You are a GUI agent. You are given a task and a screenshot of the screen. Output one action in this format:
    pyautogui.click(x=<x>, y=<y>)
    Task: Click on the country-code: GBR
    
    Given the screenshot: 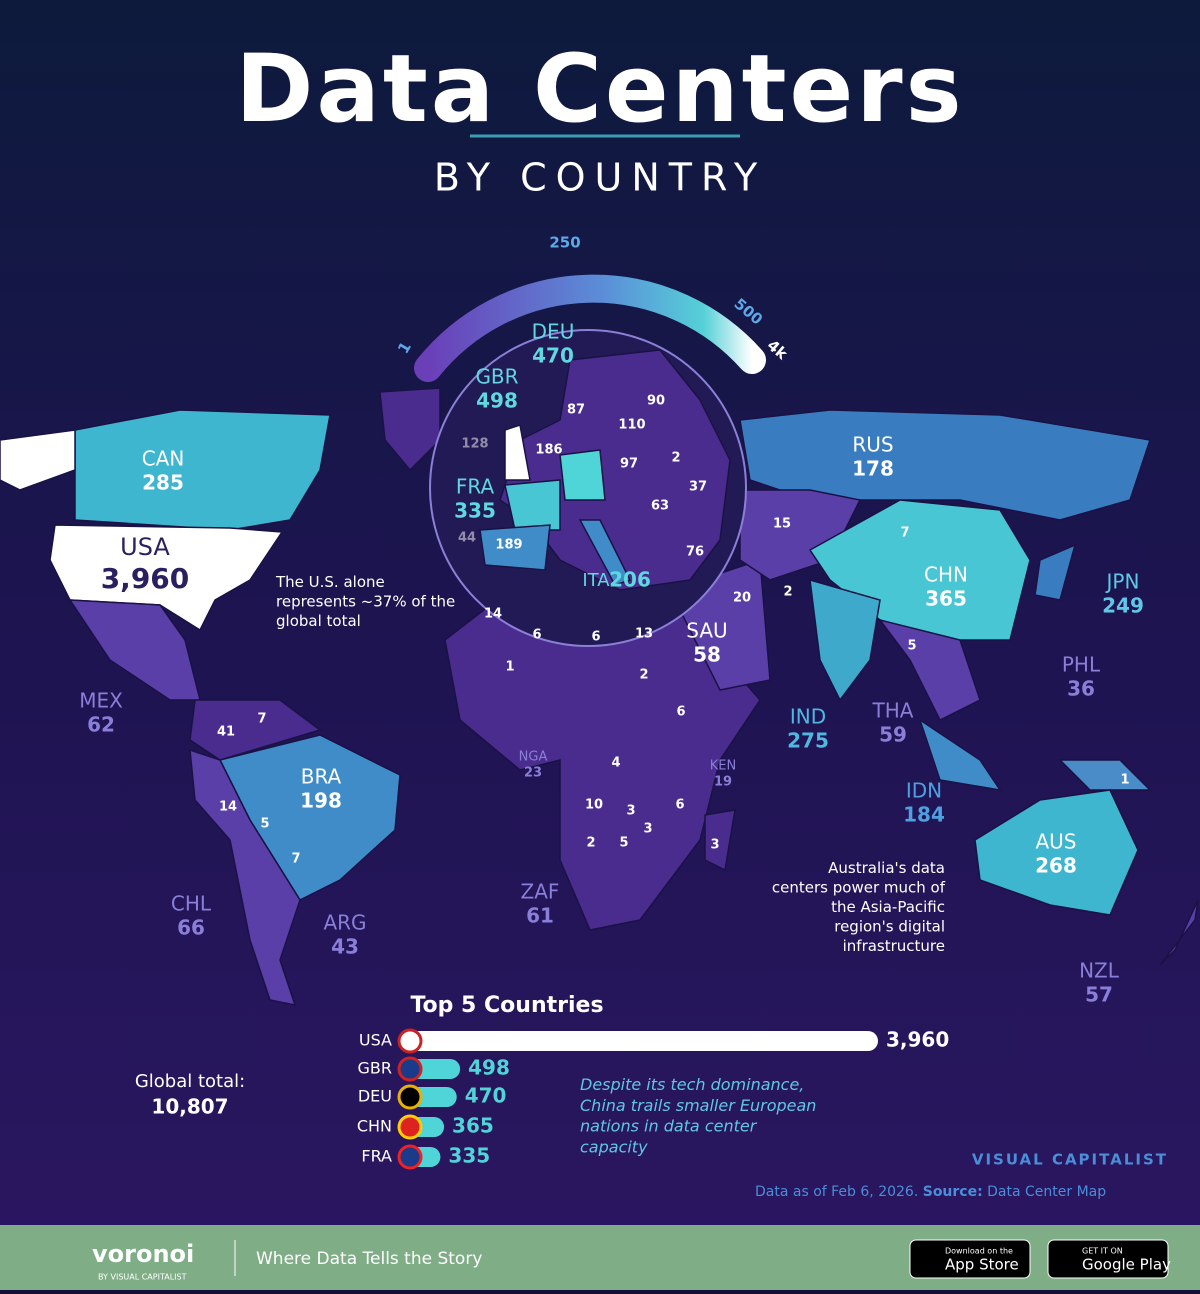 What is the action you would take?
    pyautogui.click(x=496, y=377)
    